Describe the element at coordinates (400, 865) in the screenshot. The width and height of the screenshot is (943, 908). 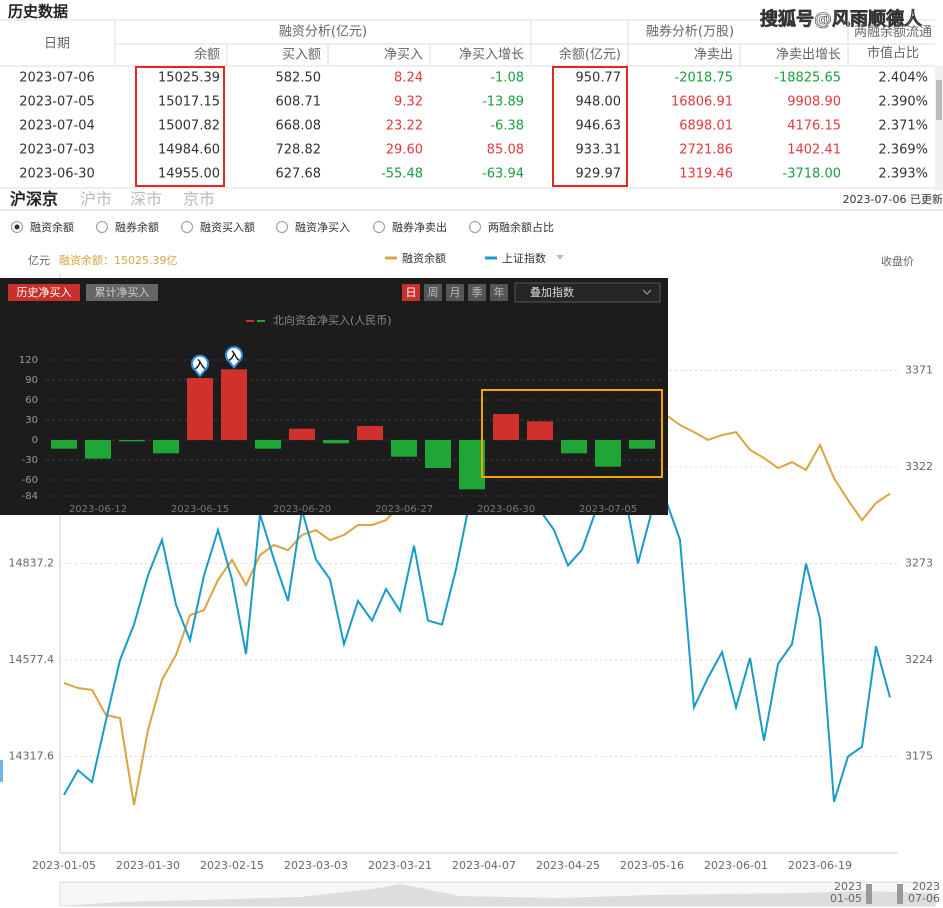
I see `x-tick-label: 2023-03-21` at that location.